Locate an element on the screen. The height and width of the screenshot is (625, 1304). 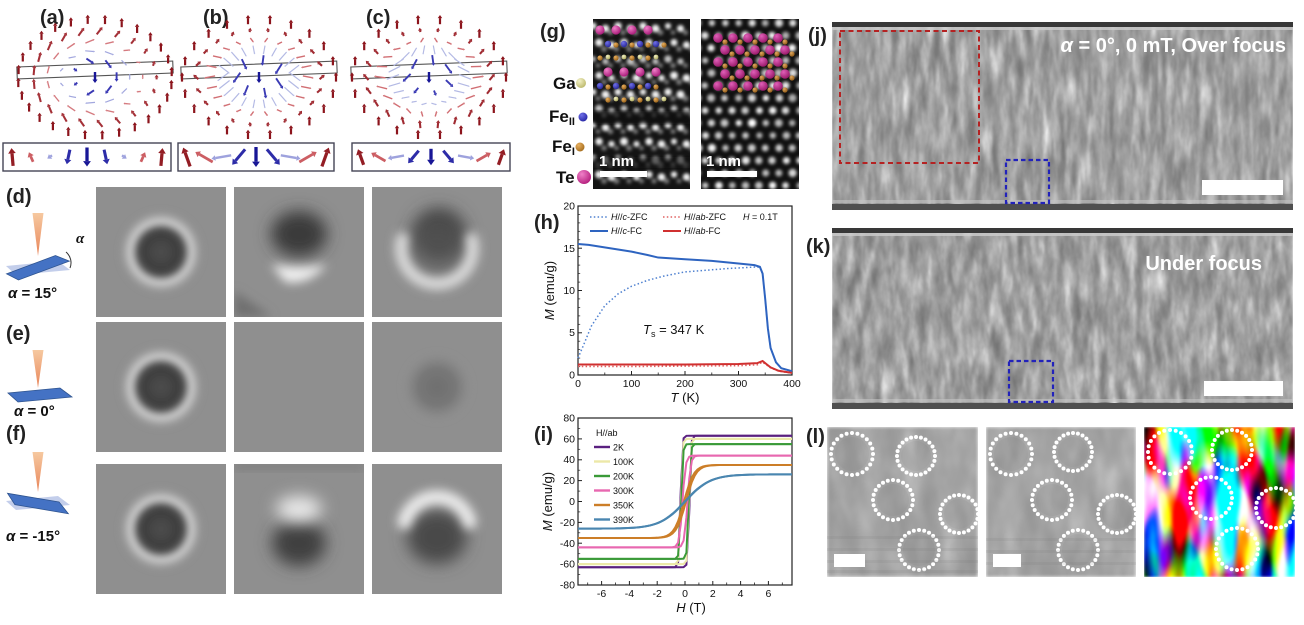
svg-text: 2K is located at coordinates (618, 448).